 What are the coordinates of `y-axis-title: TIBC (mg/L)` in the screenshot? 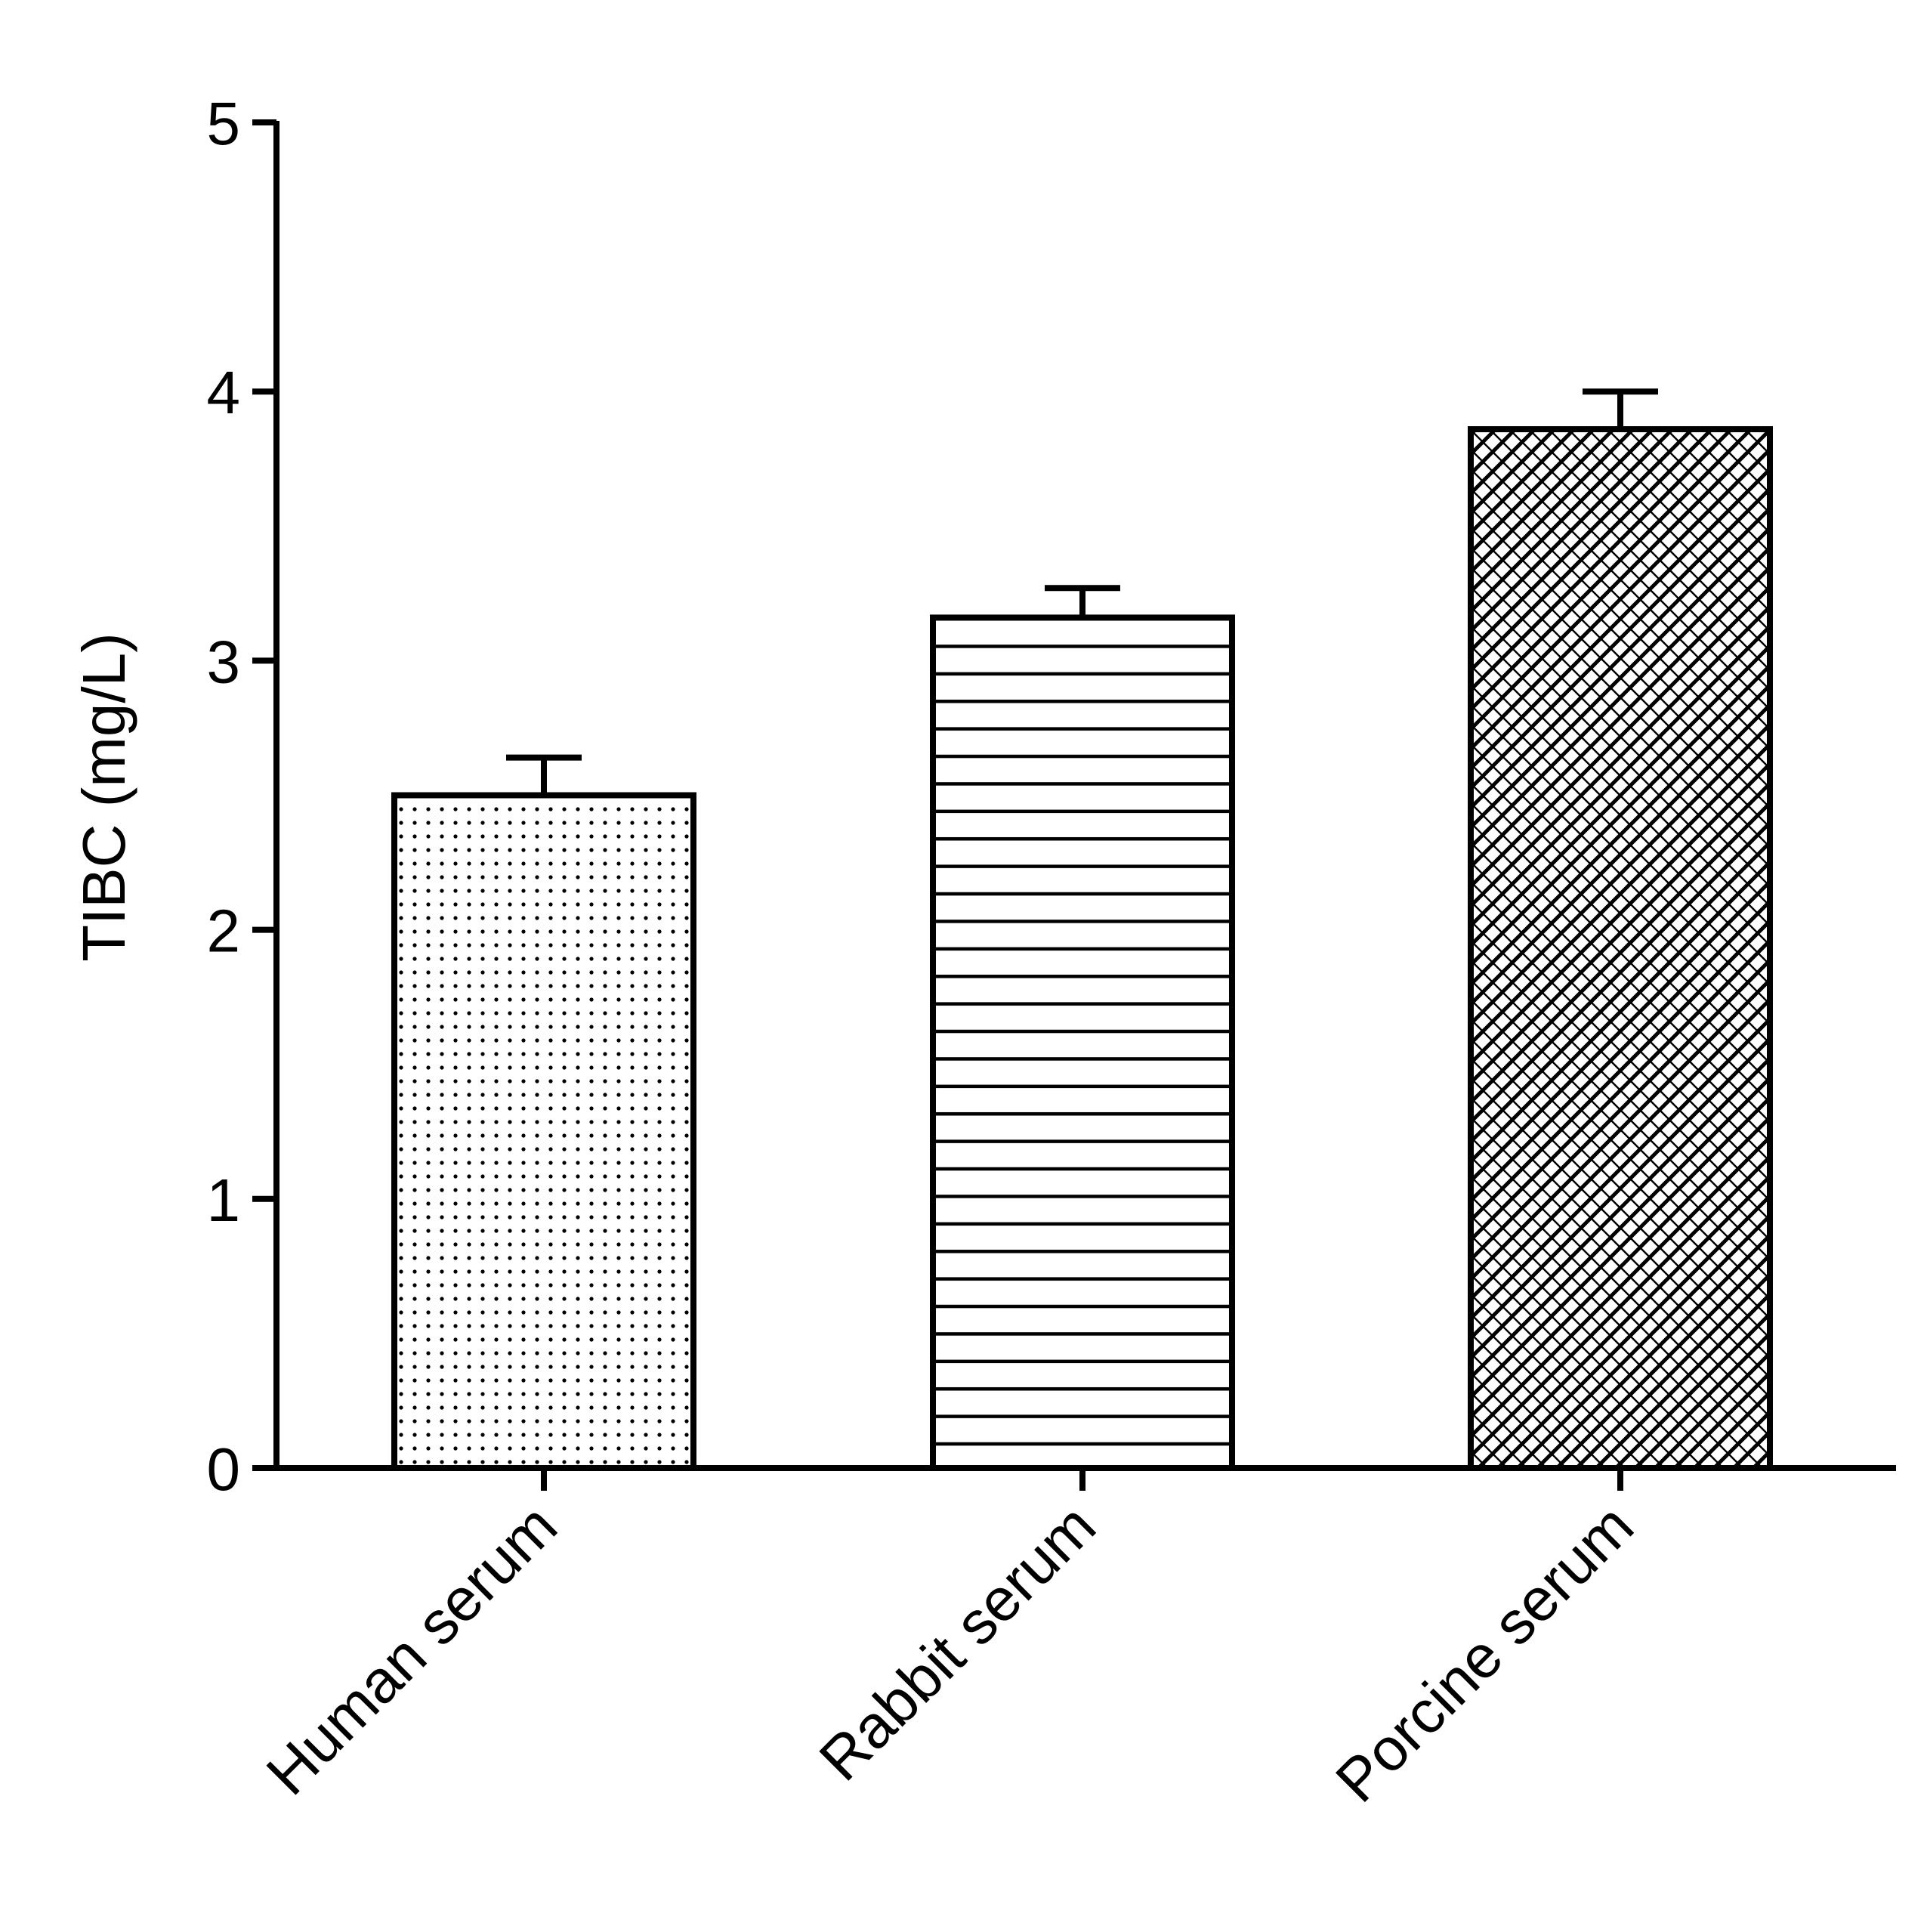 It's located at (103, 797).